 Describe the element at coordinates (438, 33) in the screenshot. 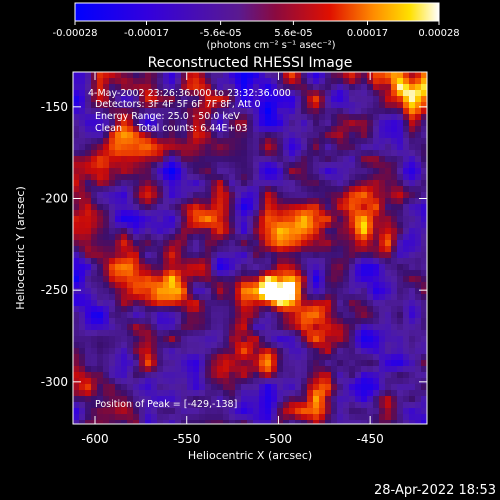

I see `colorbar-tick-label: 0.00028` at that location.